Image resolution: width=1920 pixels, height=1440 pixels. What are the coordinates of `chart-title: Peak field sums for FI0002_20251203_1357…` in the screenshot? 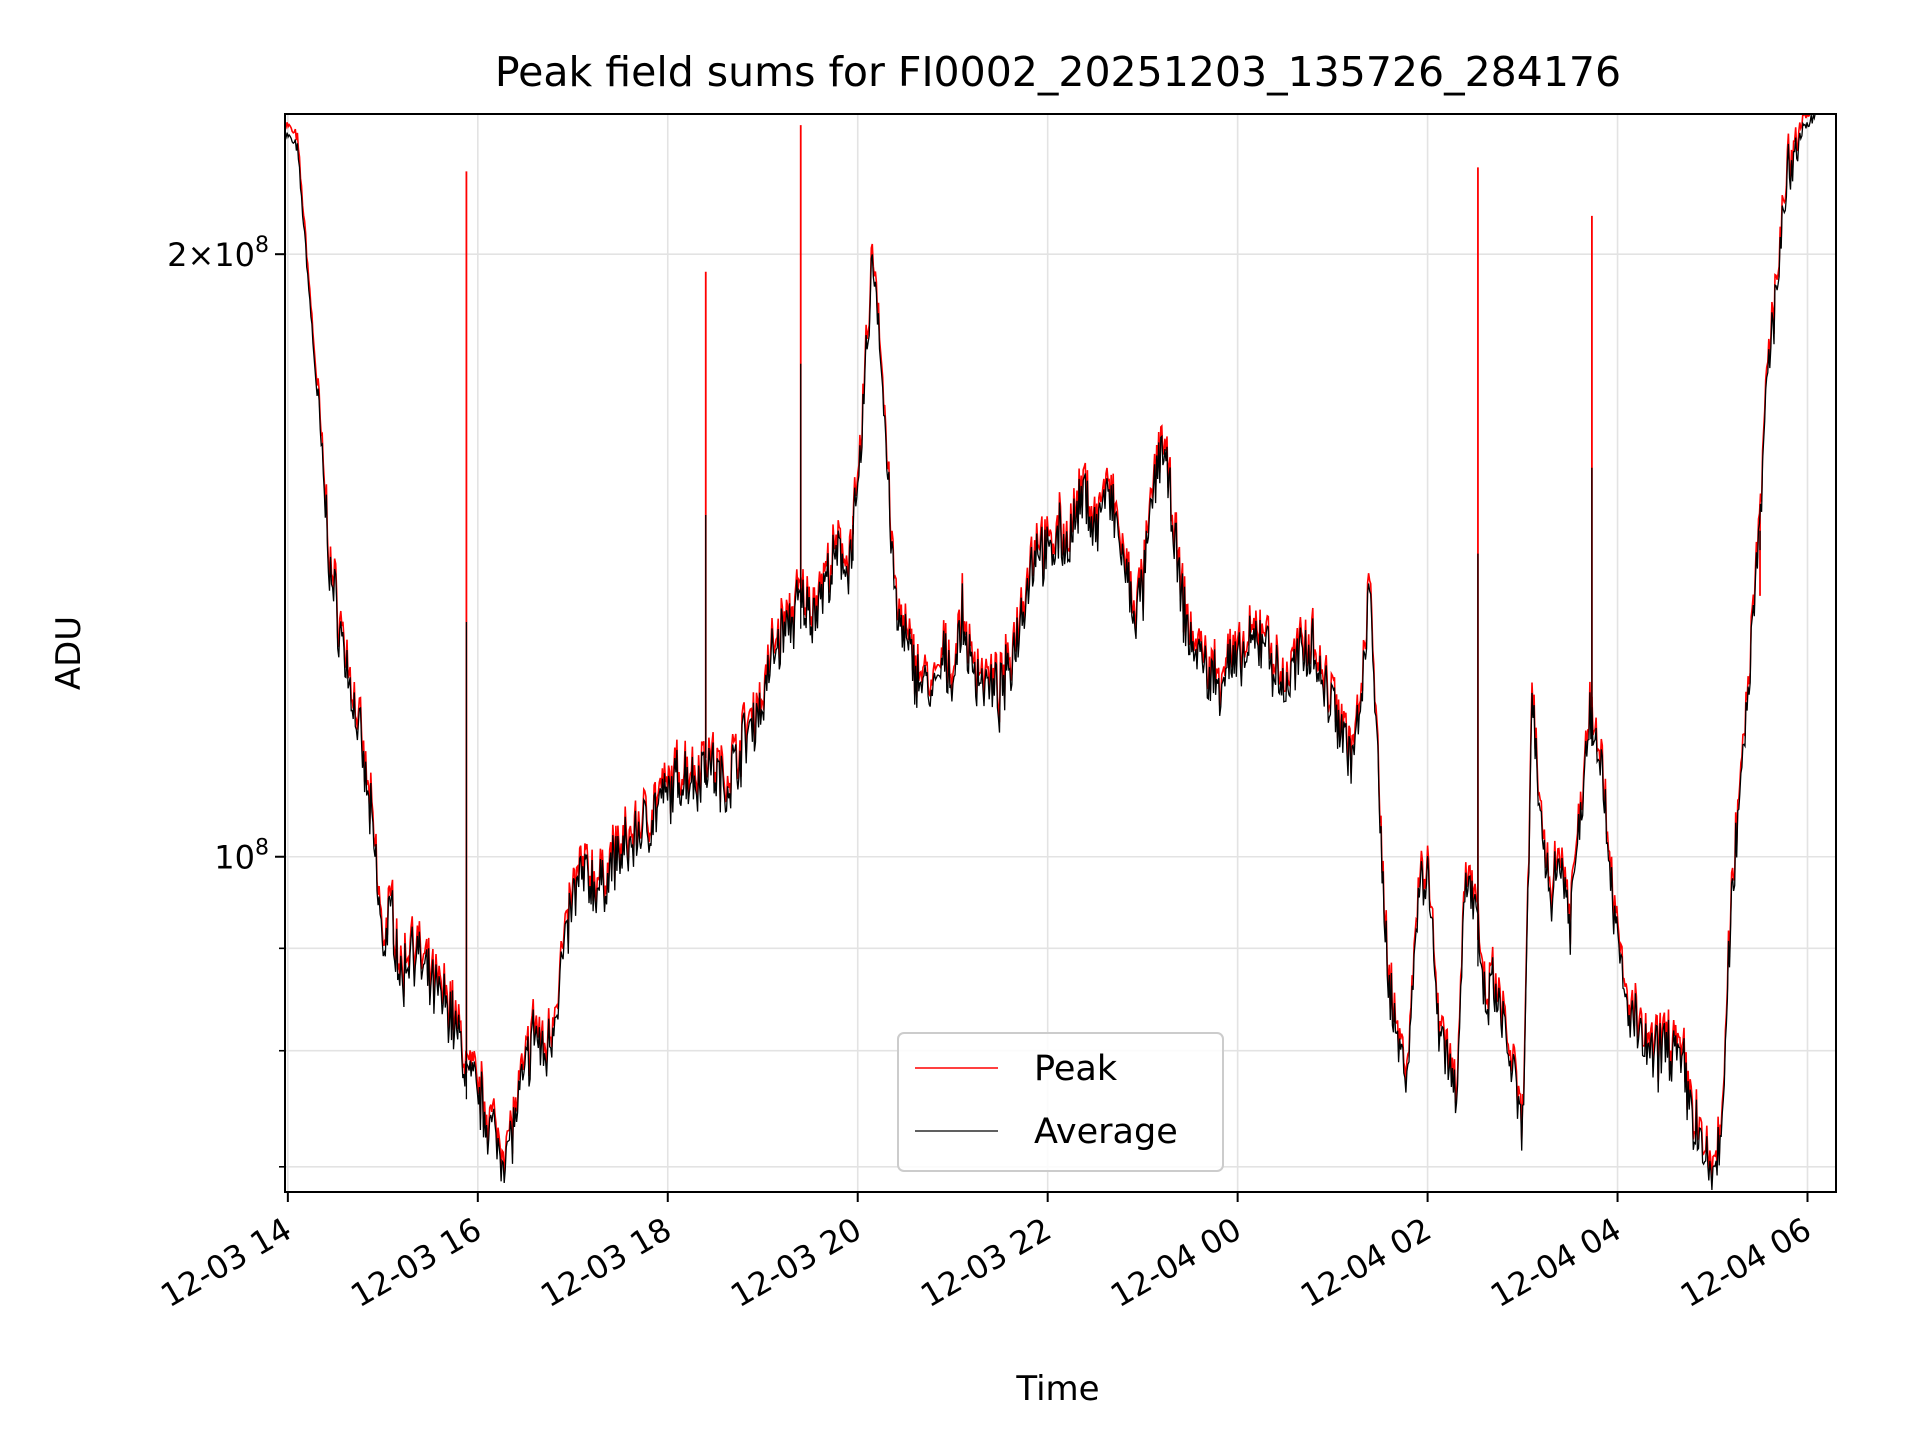 It's located at (1058, 72).